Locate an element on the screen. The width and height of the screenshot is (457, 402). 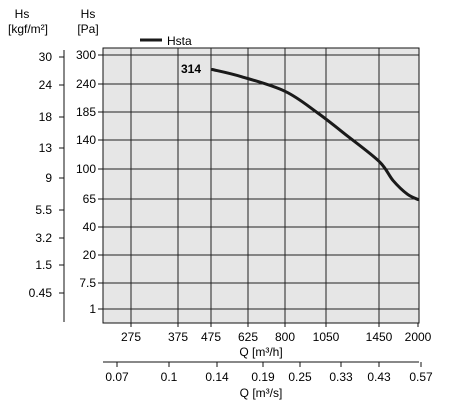
x-secondary-tick-label: 0.19 is located at coordinates (263, 377).